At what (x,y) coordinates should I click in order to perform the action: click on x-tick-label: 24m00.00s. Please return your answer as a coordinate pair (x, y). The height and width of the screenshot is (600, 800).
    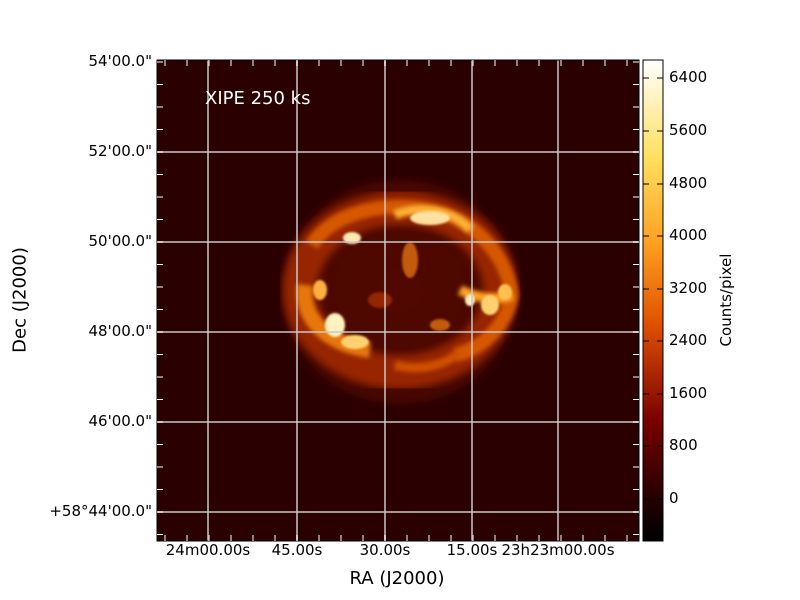
    Looking at the image, I should click on (208, 550).